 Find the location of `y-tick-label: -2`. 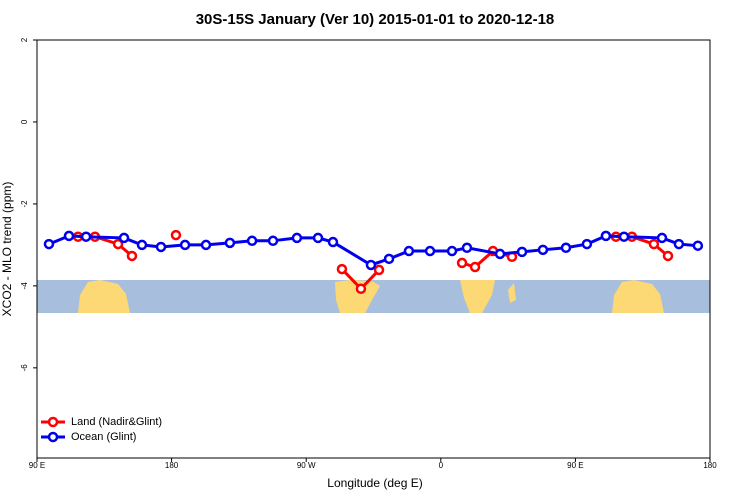

y-tick-label: -2 is located at coordinates (24, 204).